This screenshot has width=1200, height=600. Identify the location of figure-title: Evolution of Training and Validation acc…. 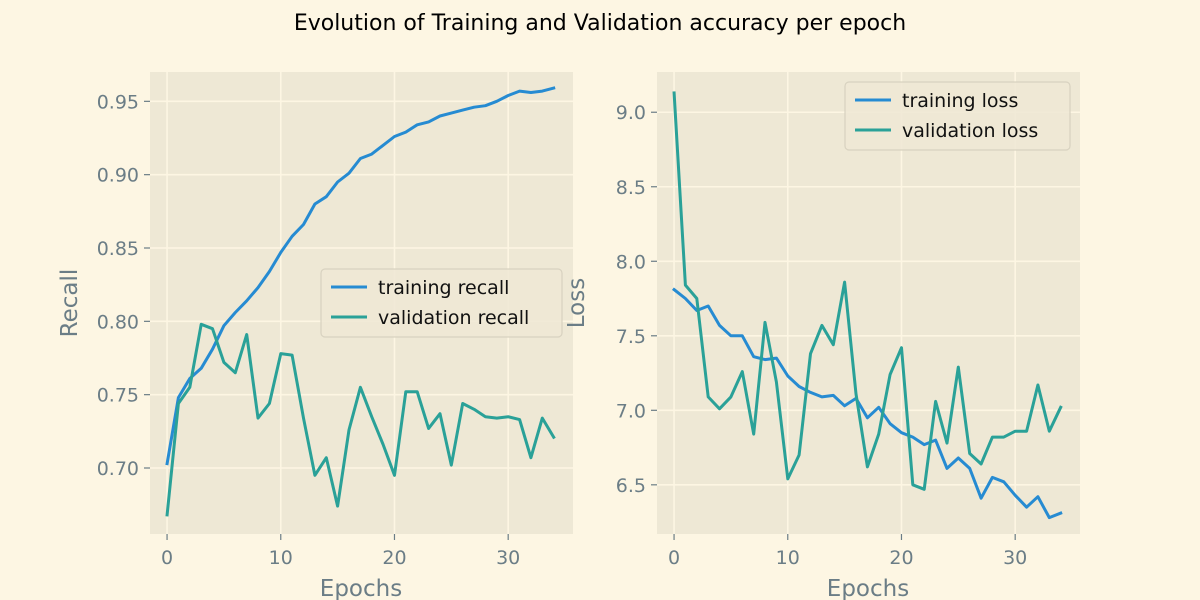
(600, 23).